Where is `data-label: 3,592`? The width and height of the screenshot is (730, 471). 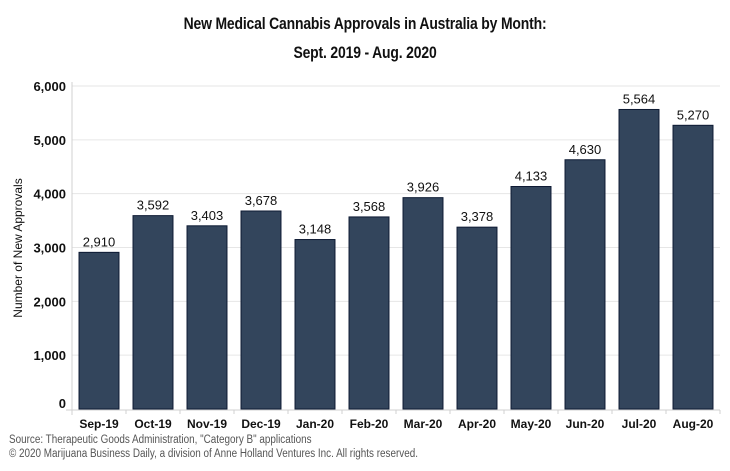 data-label: 3,592 is located at coordinates (153, 205).